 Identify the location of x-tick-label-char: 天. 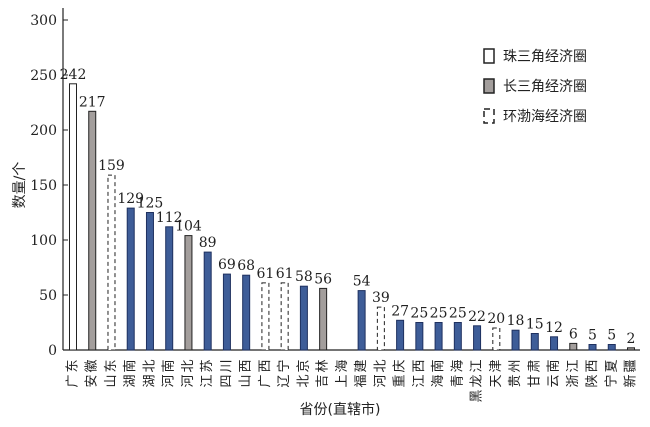
(496, 380).